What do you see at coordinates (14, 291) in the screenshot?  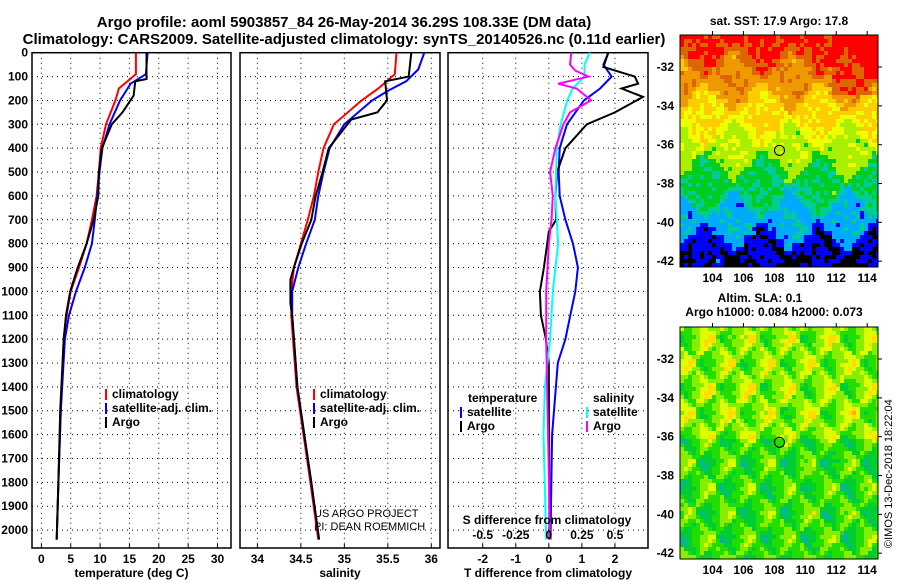 I see `depth-tick-label: 1000` at bounding box center [14, 291].